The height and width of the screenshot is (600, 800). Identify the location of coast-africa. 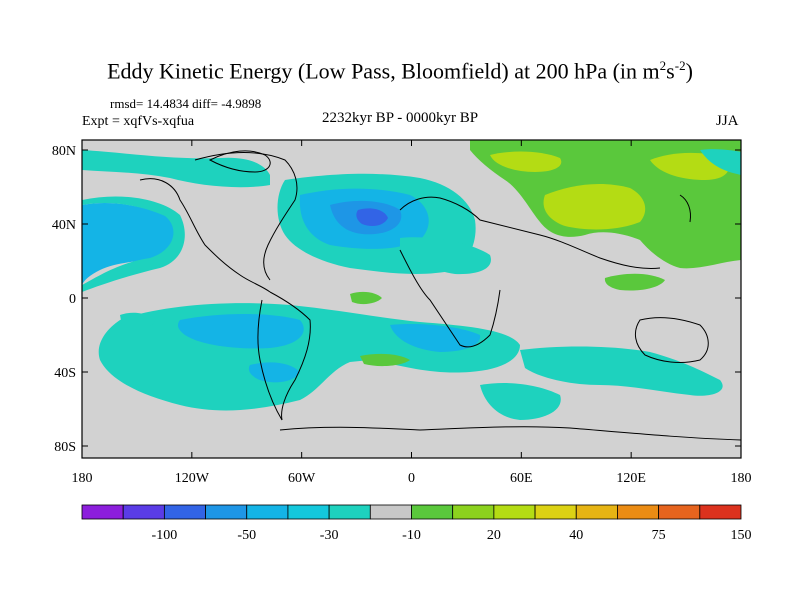
(450, 298).